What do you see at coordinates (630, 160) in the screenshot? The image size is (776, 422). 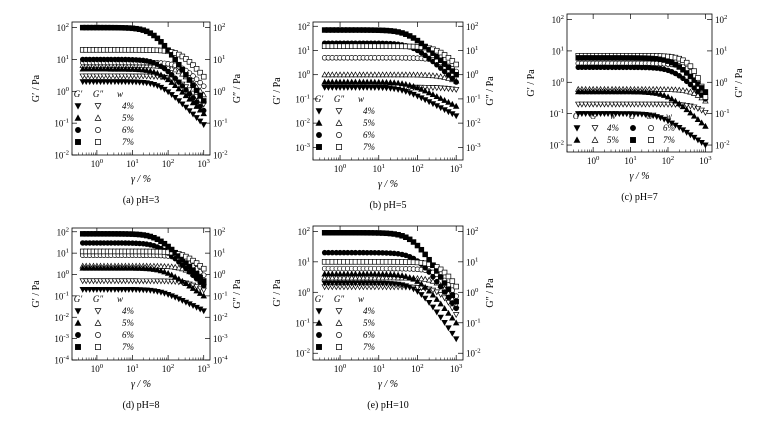 I see `x-tick-label: 10¹` at bounding box center [630, 160].